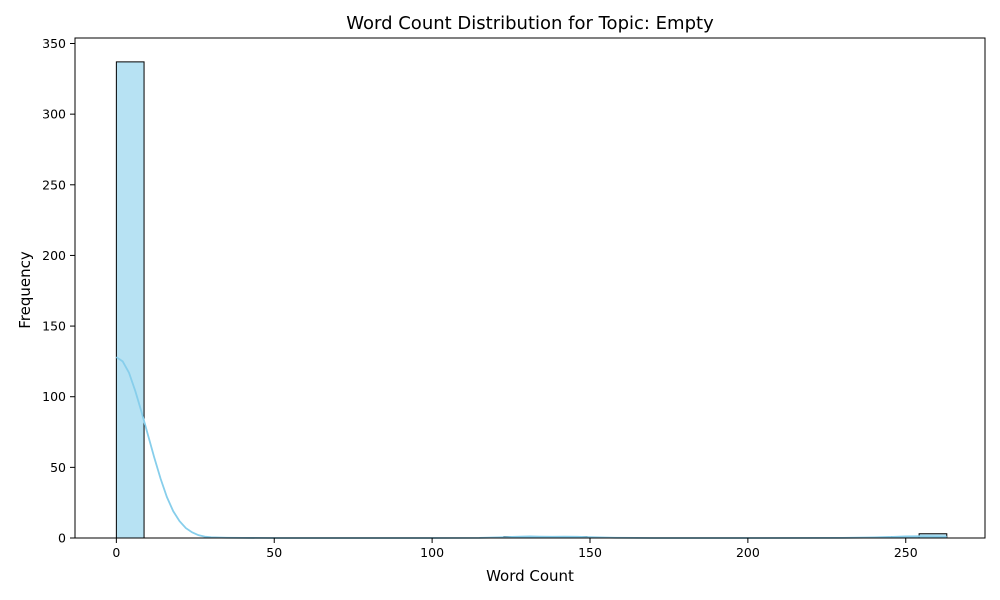  Describe the element at coordinates (58, 291) in the screenshot. I see `y-axis-ticks: 0 50 100 150 200 250 300 350` at that location.